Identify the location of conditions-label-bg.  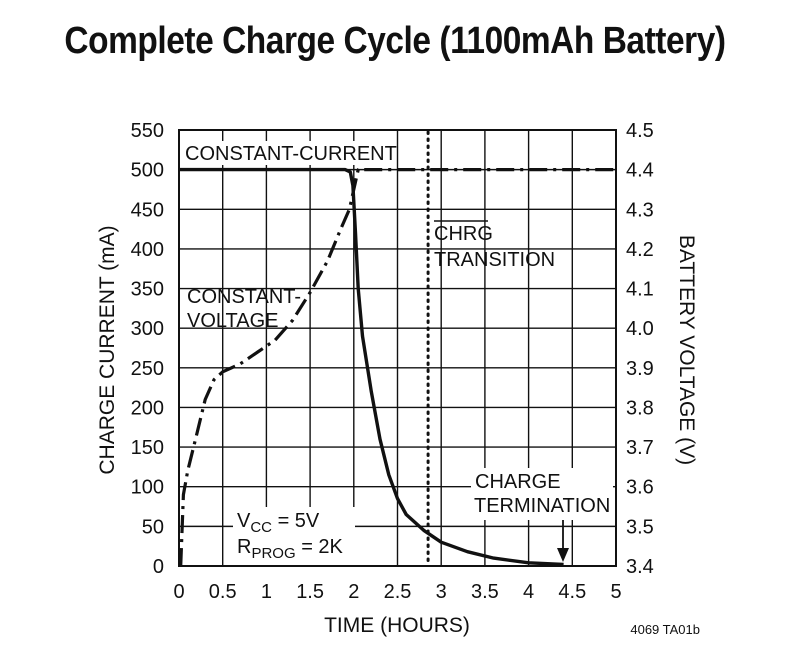
(294, 536).